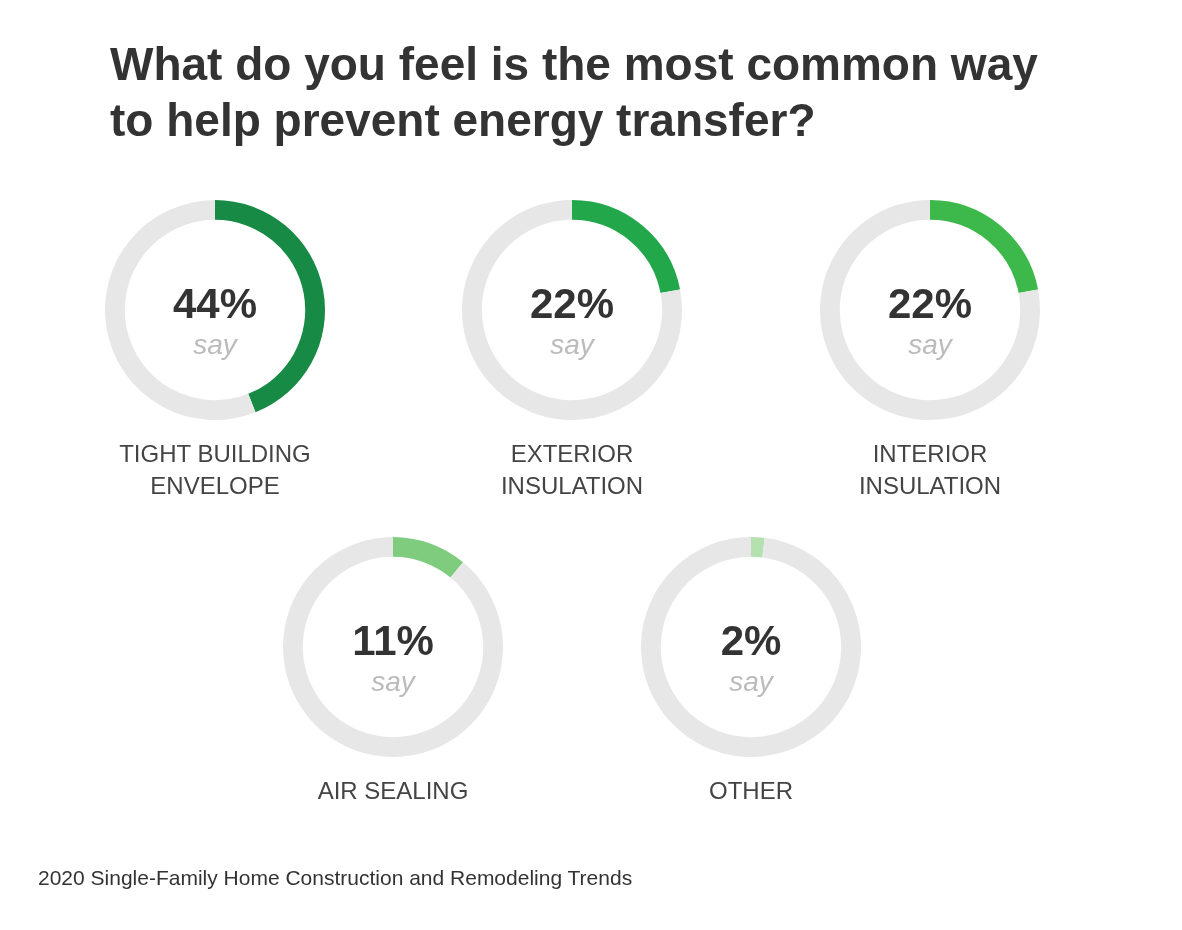 This screenshot has width=1182, height=930. I want to click on text: OTHER, so click(751, 791).